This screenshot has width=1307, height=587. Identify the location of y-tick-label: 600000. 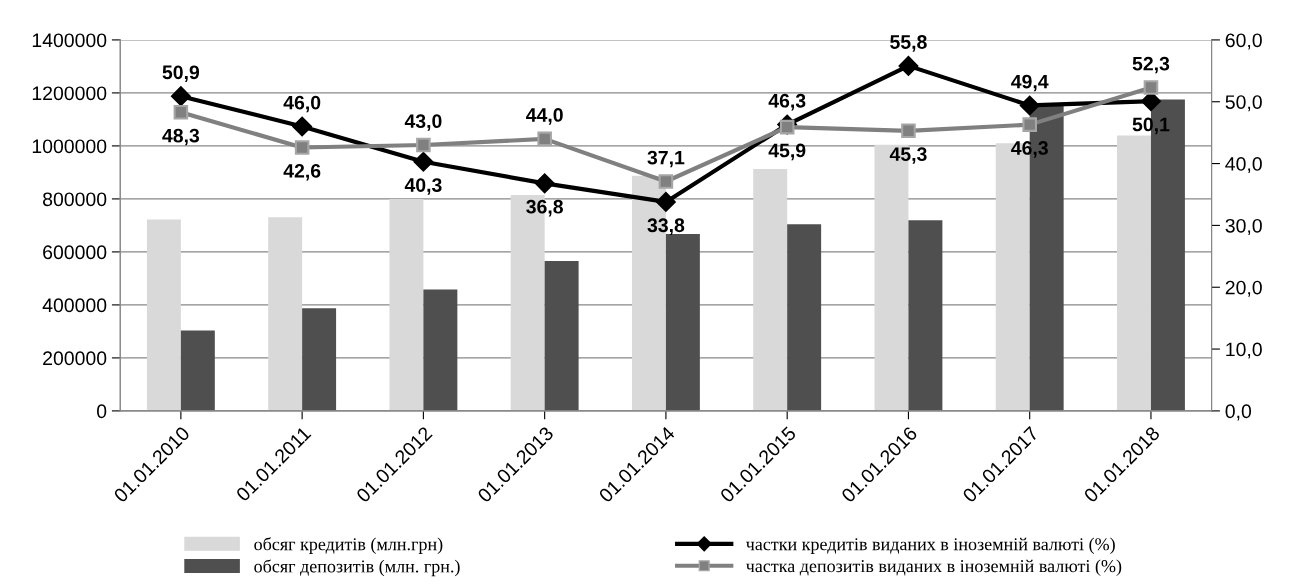
(75, 252).